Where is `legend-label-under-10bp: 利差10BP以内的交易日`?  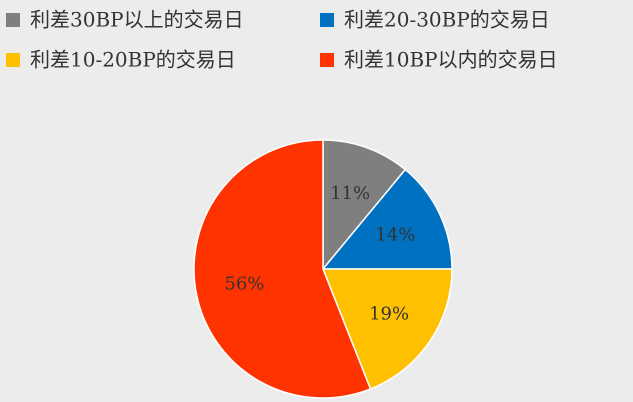 legend-label-under-10bp: 利差10BP以内的交易日 is located at coordinates (451, 59).